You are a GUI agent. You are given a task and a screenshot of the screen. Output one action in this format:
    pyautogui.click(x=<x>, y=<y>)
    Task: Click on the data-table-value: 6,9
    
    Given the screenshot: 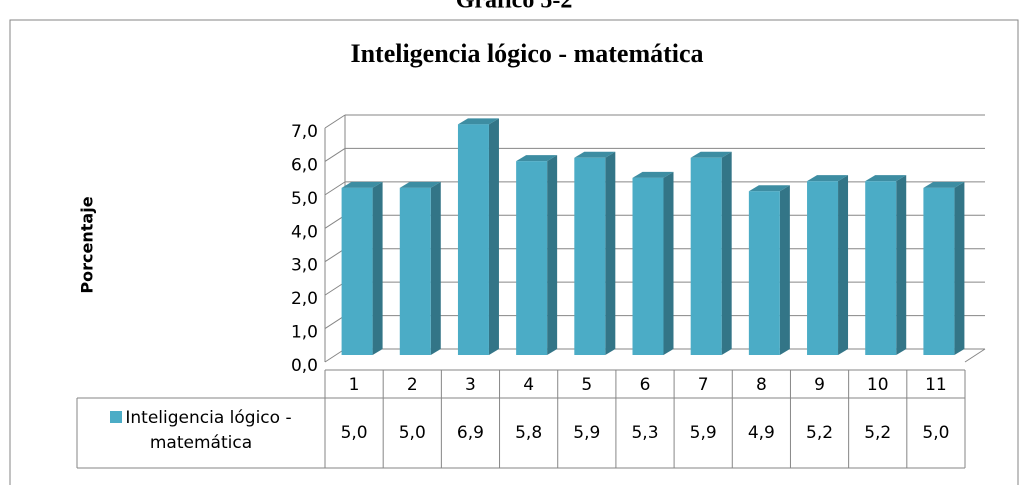 What is the action you would take?
    pyautogui.click(x=470, y=433)
    